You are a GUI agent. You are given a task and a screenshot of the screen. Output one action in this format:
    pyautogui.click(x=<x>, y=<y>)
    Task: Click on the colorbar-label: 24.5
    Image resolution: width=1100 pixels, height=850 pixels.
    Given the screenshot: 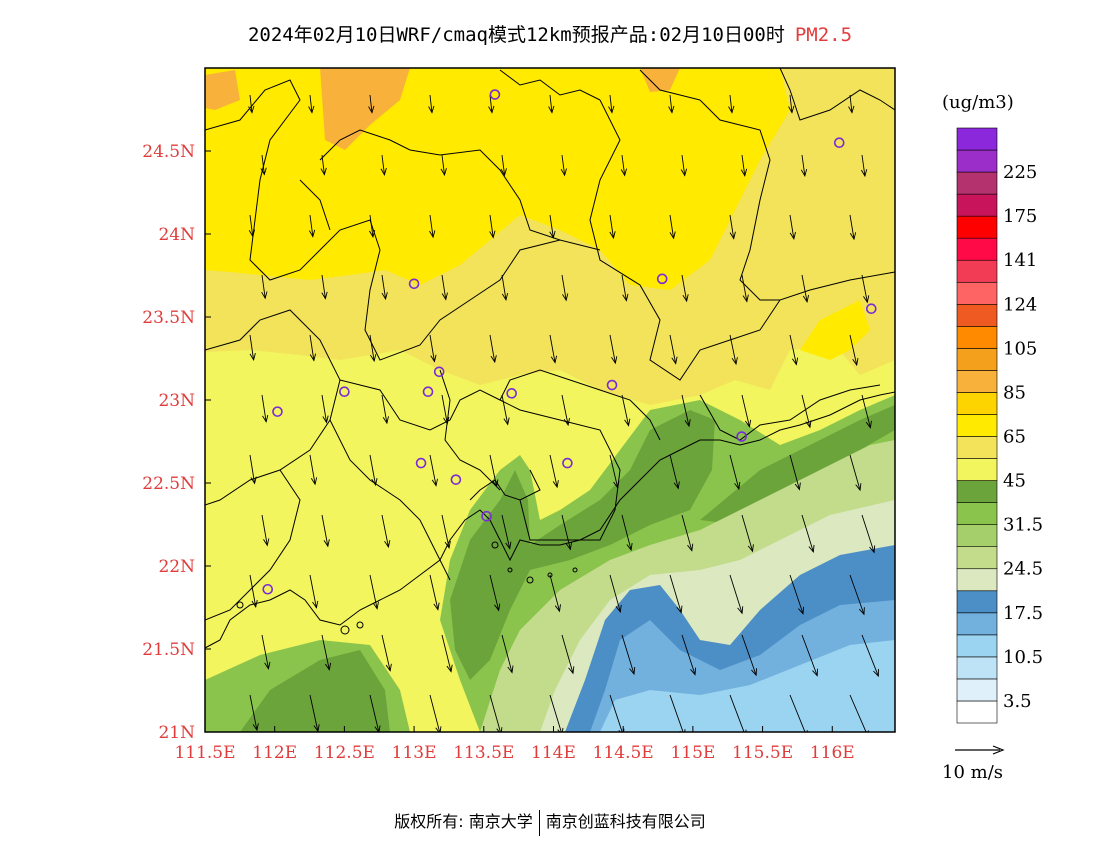 What is the action you would take?
    pyautogui.click(x=1023, y=569)
    